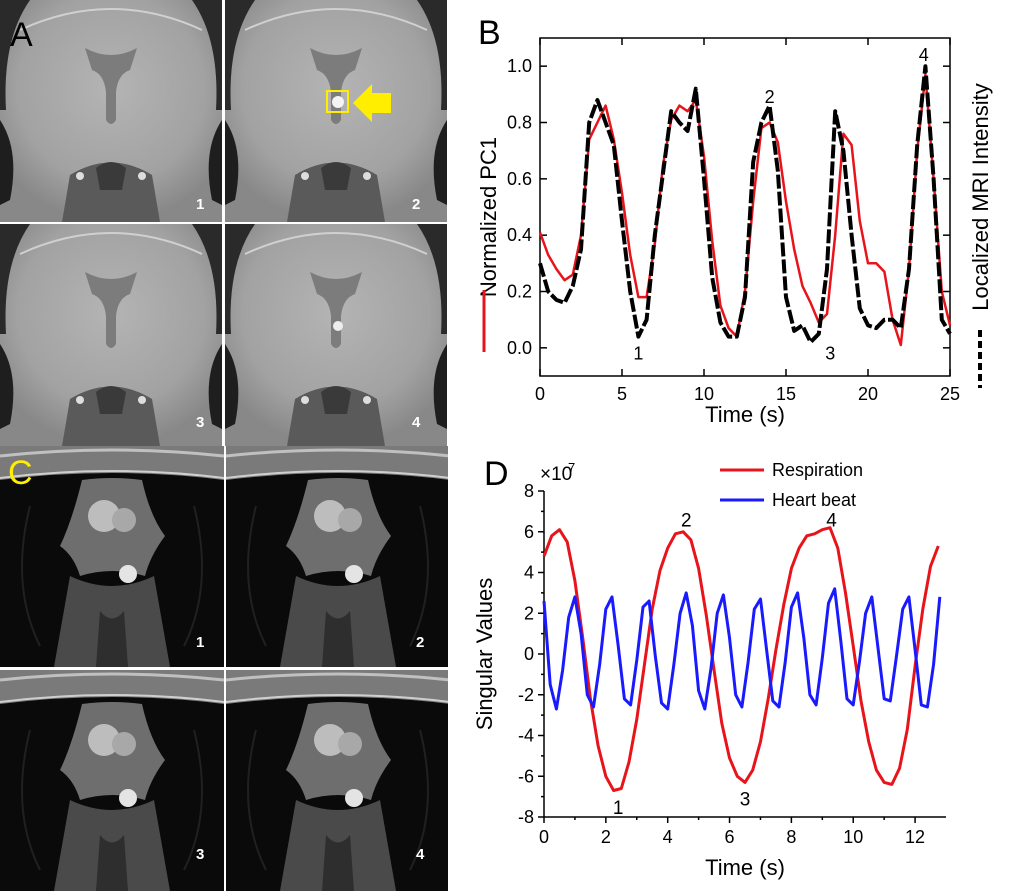 The height and width of the screenshot is (893, 1024). I want to click on panel-c-letter: C, so click(20, 473).